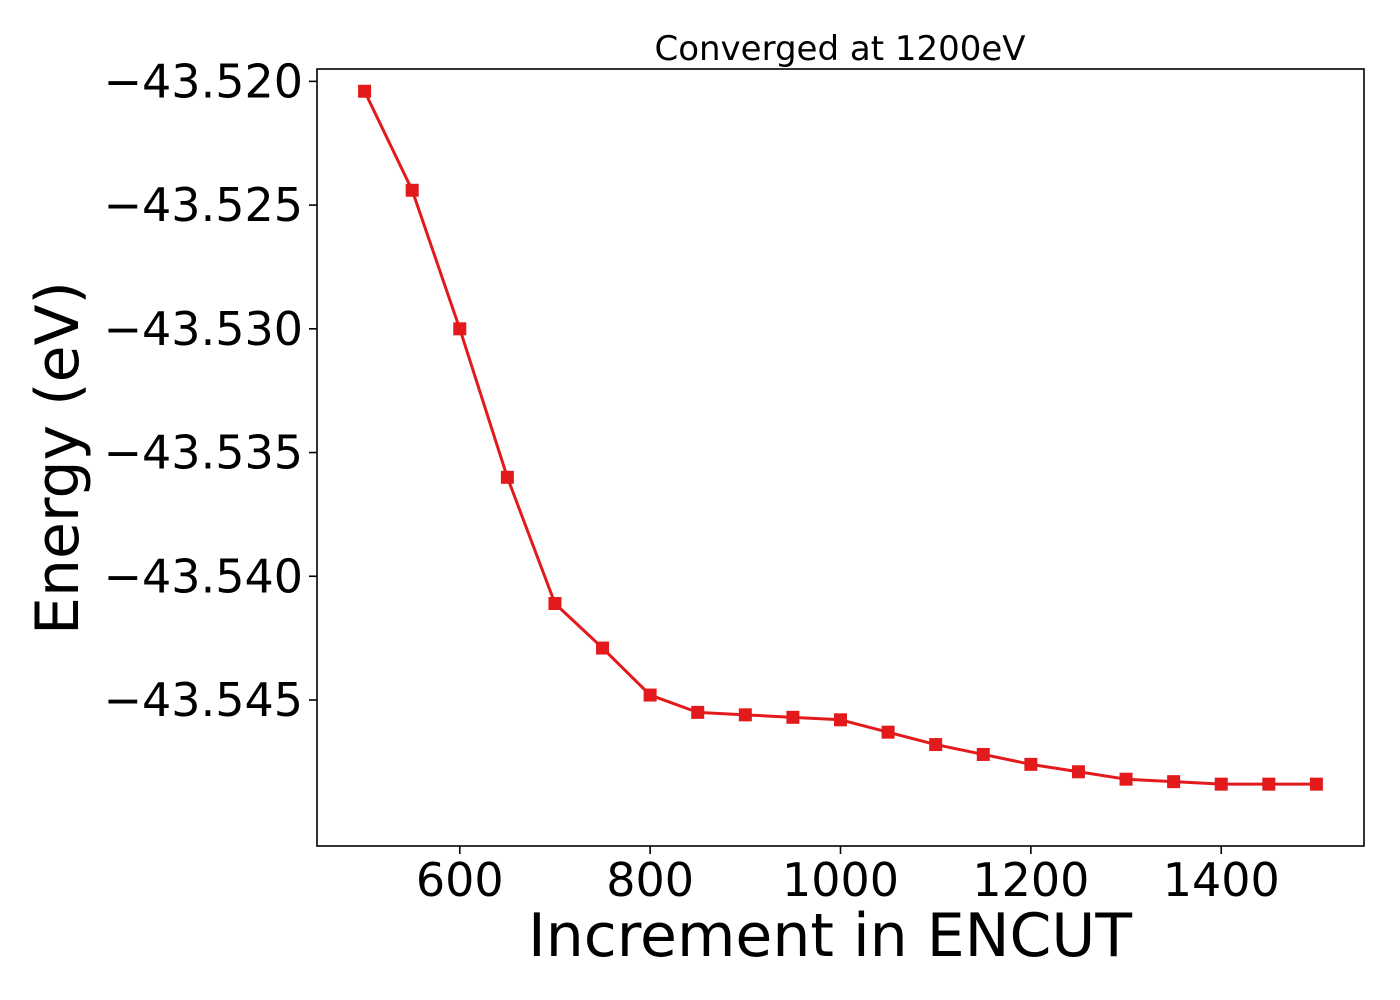  What do you see at coordinates (58, 458) in the screenshot?
I see `y-axis-label: Energy (eV)` at bounding box center [58, 458].